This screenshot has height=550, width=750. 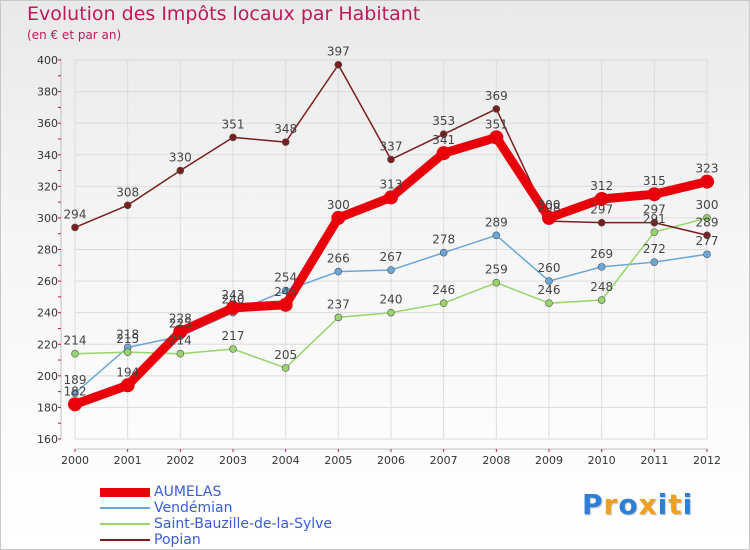 What do you see at coordinates (654, 460) in the screenshot?
I see `x-tick-label: 2011` at bounding box center [654, 460].